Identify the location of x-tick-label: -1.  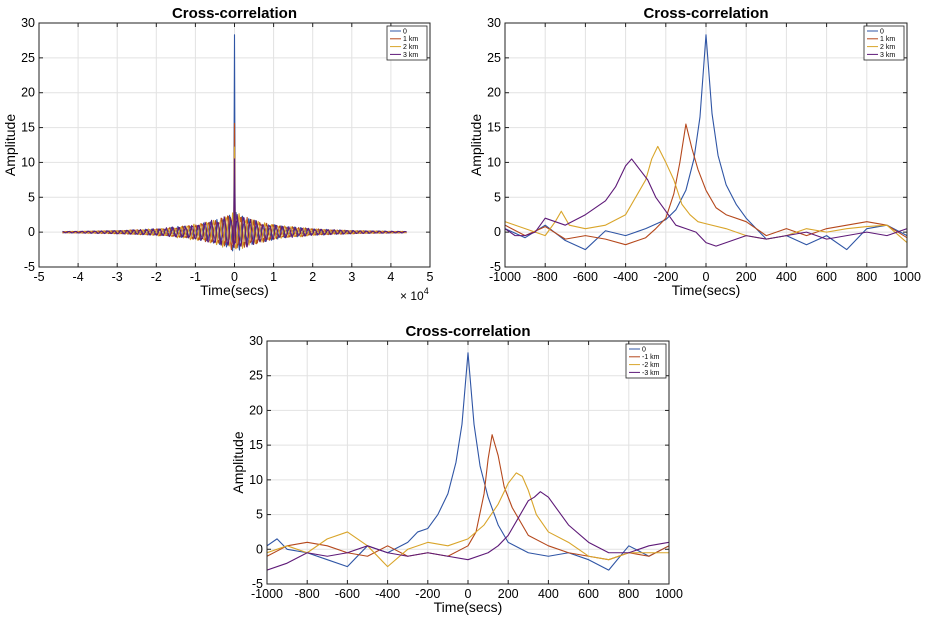
(195, 277).